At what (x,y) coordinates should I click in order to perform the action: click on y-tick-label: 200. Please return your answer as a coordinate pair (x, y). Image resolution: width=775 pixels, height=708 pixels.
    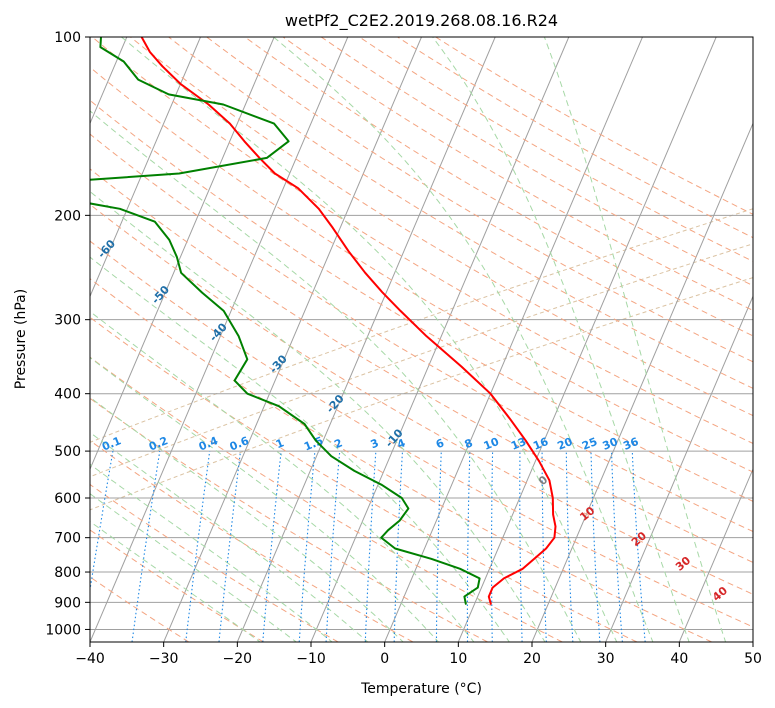
    Looking at the image, I should click on (67, 216).